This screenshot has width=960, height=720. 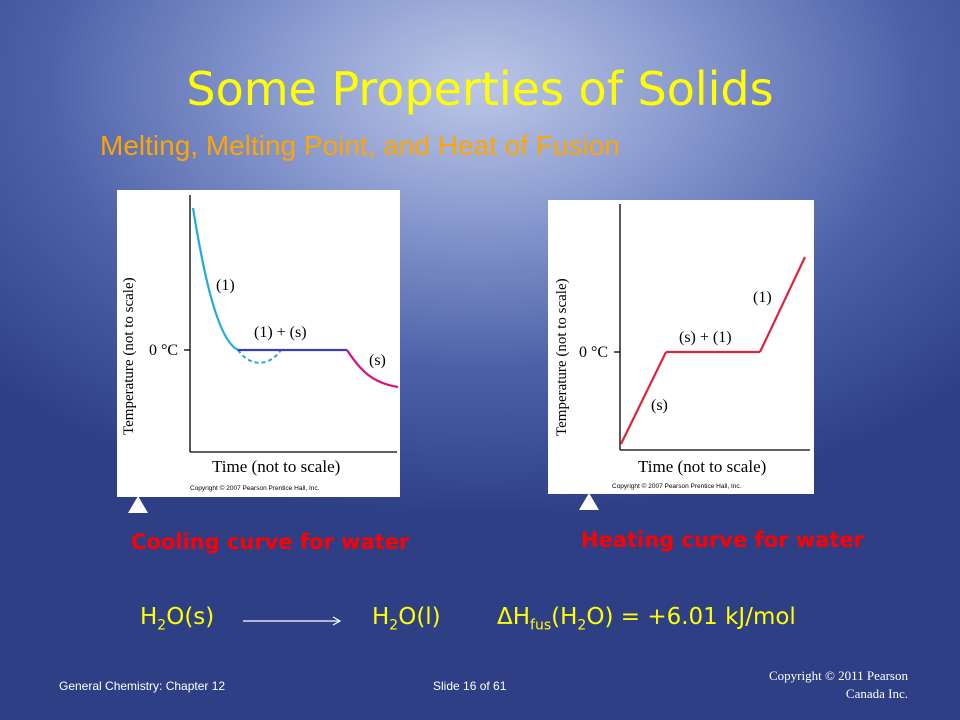 What do you see at coordinates (163, 350) in the screenshot?
I see `cooling-tick-label: 0 °C` at bounding box center [163, 350].